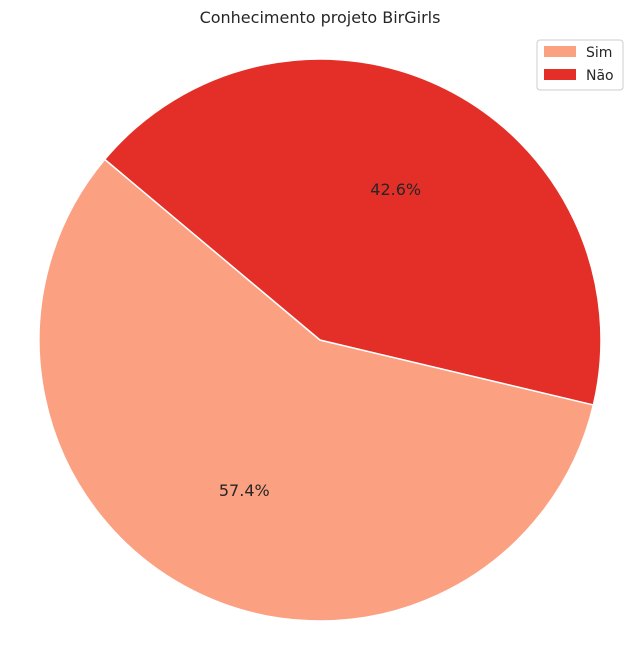 Image resolution: width=640 pixels, height=658 pixels. Describe the element at coordinates (395, 189) in the screenshot. I see `pie-pct-label: 42.6%` at that location.